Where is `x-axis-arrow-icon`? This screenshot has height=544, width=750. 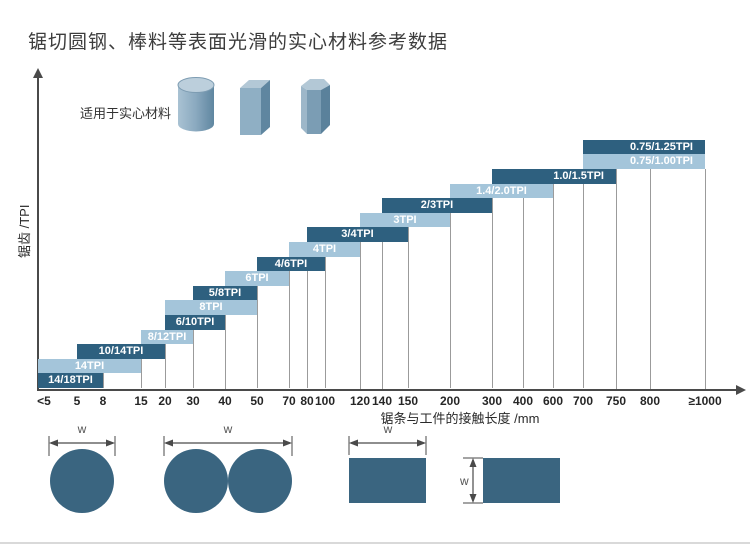
x-axis-arrow-icon is located at coordinates (741, 389).